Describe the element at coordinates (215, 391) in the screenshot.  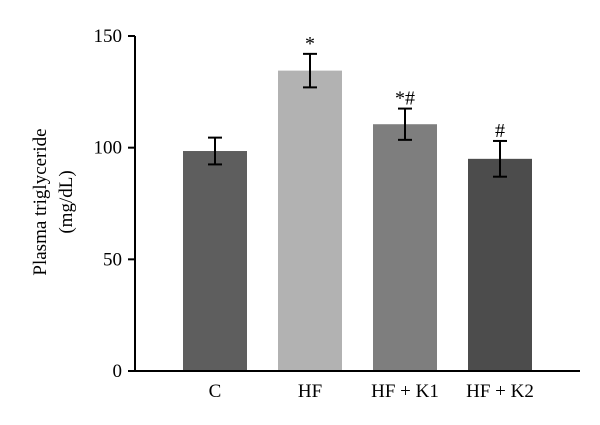
I see `x-tick-label: C` at that location.